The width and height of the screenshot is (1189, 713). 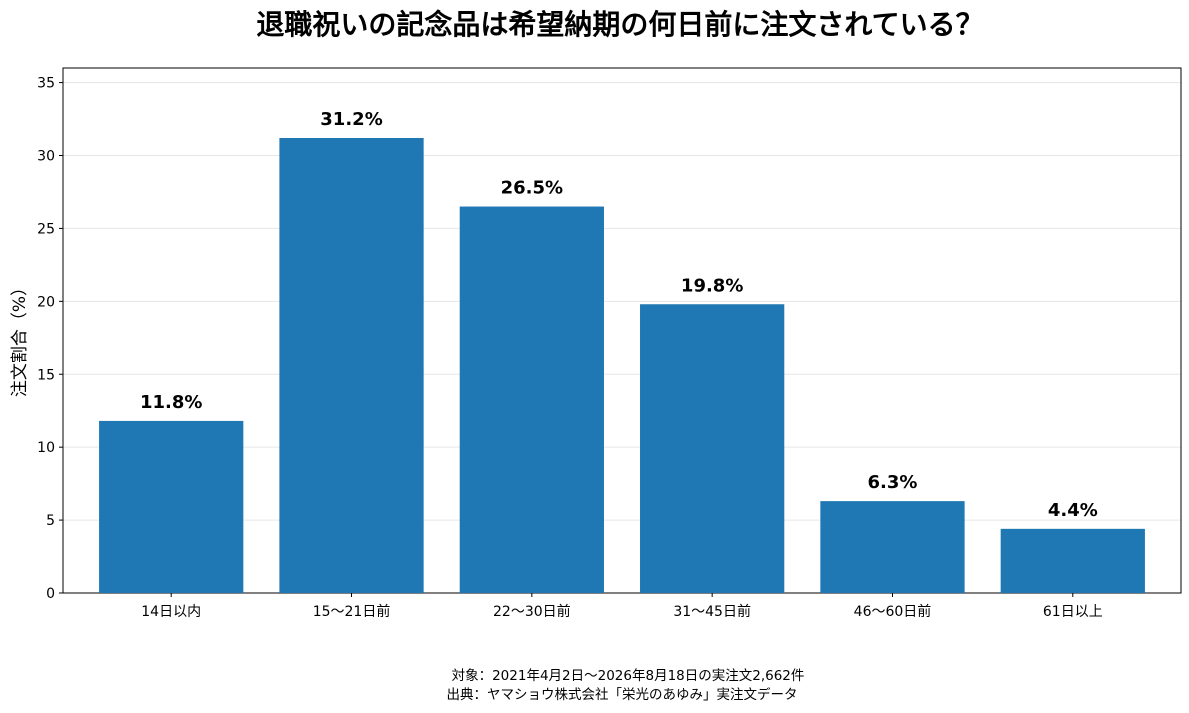 What do you see at coordinates (50, 594) in the screenshot?
I see `y-tick-label: 0` at bounding box center [50, 594].